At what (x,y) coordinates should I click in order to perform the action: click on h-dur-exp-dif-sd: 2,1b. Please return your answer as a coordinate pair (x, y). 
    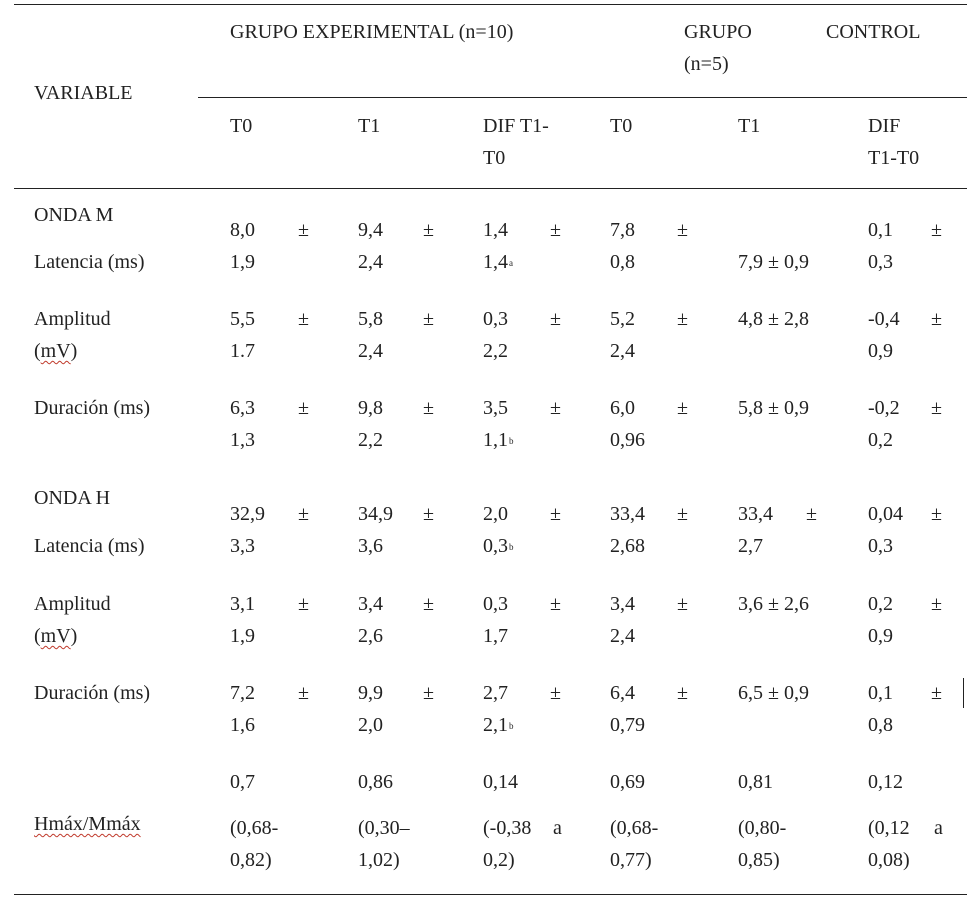
    Looking at the image, I should click on (498, 725).